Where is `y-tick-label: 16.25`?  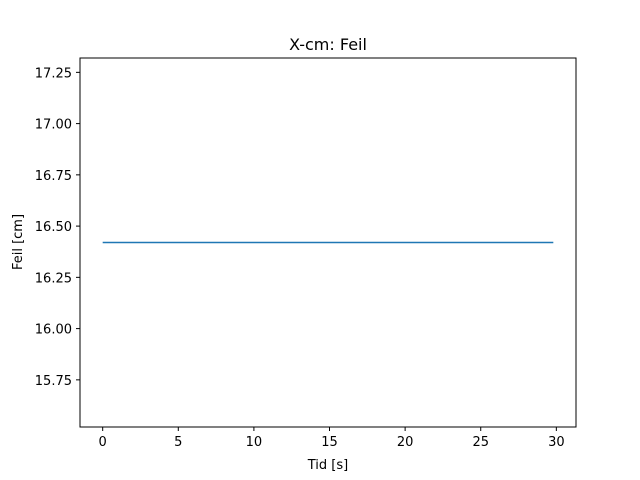 y-tick-label: 16.25 is located at coordinates (53, 278).